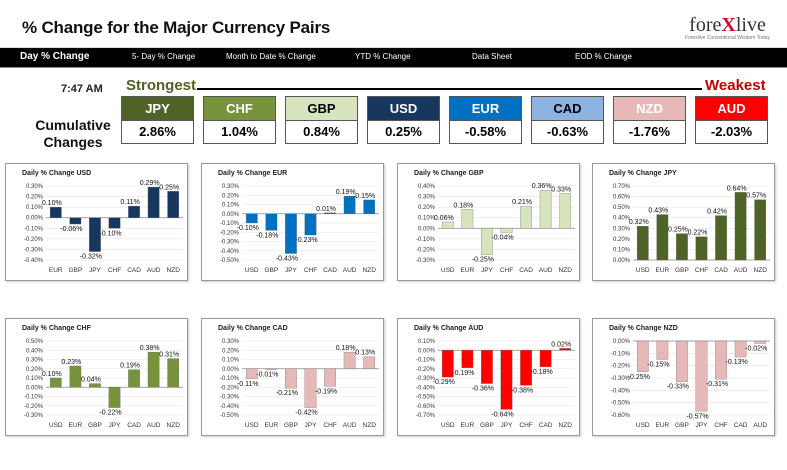  I want to click on data-label: 0.01%, so click(326, 209).